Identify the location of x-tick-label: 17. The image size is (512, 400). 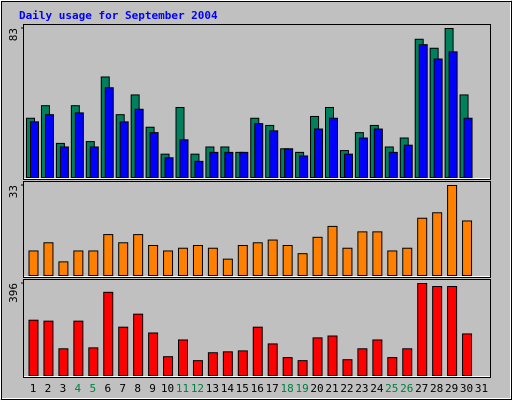
(272, 388).